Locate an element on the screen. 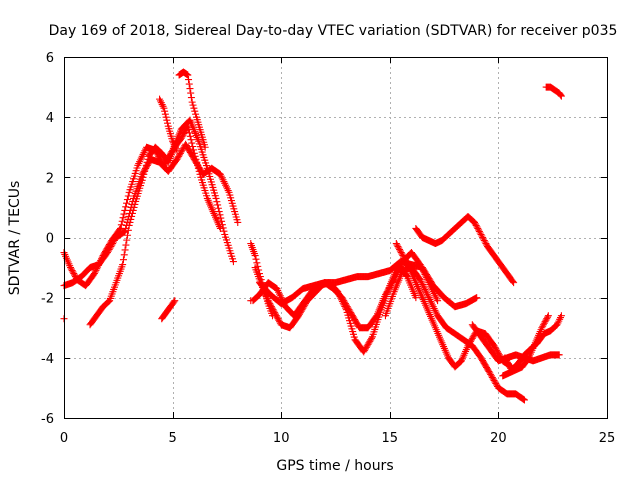 The image size is (640, 480). y-tick-label: 4 is located at coordinates (50, 118).